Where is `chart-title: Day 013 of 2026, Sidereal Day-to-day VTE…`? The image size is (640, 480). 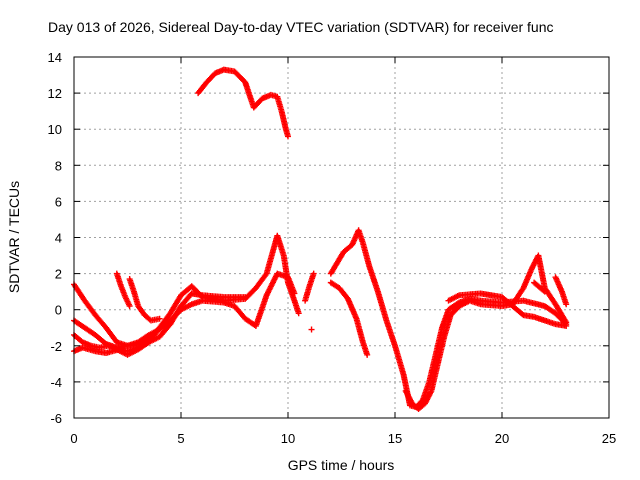
chart-title: Day 013 of 2026, Sidereal Day-to-day VTE… is located at coordinates (301, 27).